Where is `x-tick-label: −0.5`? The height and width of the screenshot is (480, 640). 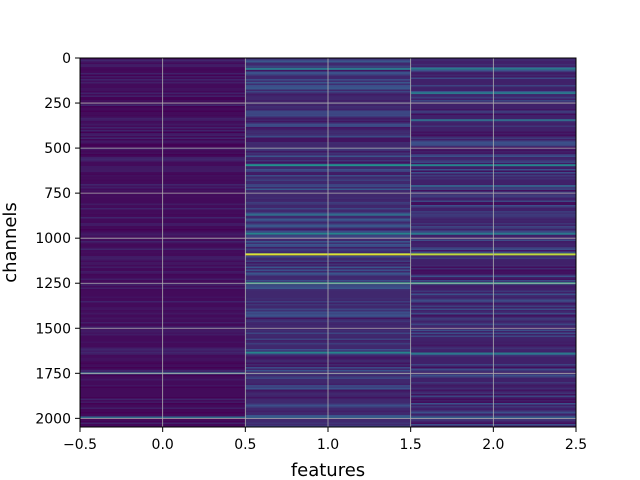
x-tick-label: −0.5 is located at coordinates (80, 445).